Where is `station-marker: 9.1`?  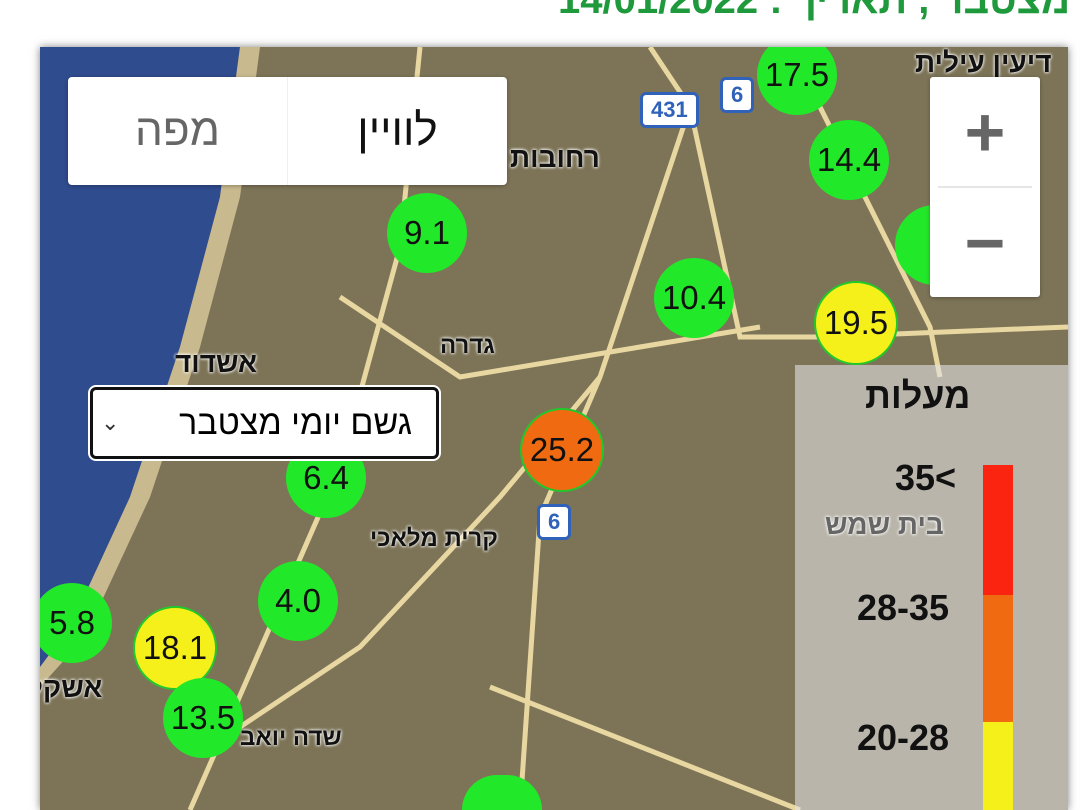 station-marker: 9.1 is located at coordinates (427, 233).